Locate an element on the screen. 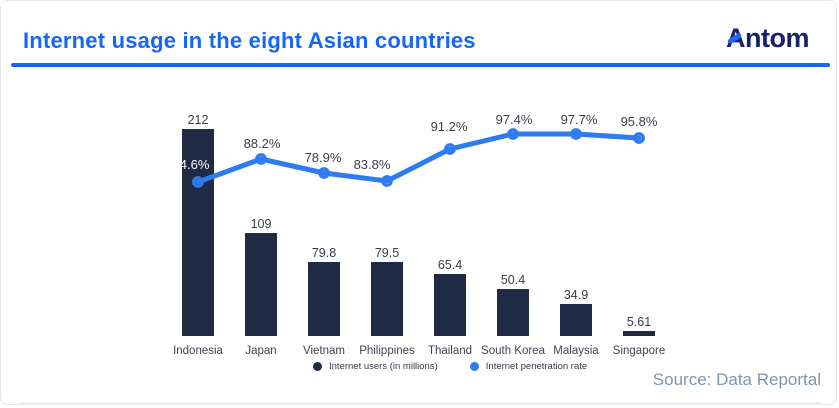 The height and width of the screenshot is (408, 839). line-point-south-korea is located at coordinates (513, 134).